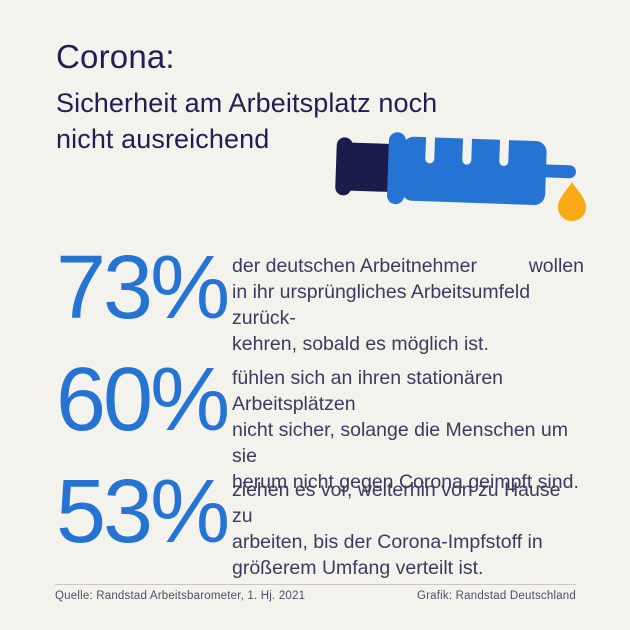  What do you see at coordinates (464, 178) in the screenshot?
I see `syringe-icon` at bounding box center [464, 178].